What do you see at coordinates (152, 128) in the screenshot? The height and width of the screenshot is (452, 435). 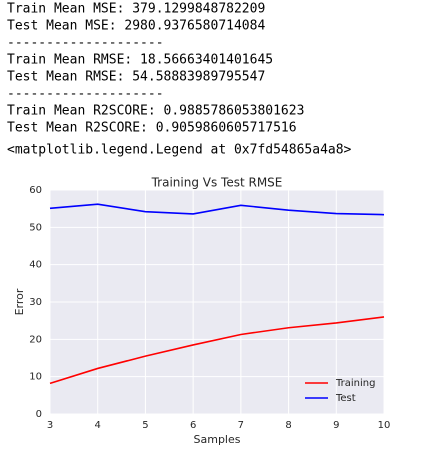 I see `output-line: Test Mean R2SCORE: 0.9059860605717516` at bounding box center [152, 128].